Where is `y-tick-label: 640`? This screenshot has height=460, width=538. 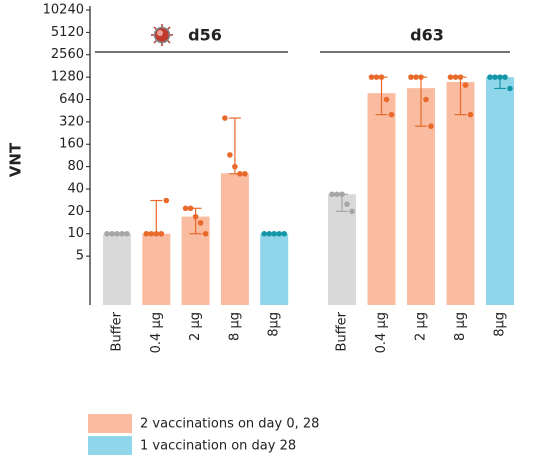 y-tick-label: 640 is located at coordinates (71, 99).